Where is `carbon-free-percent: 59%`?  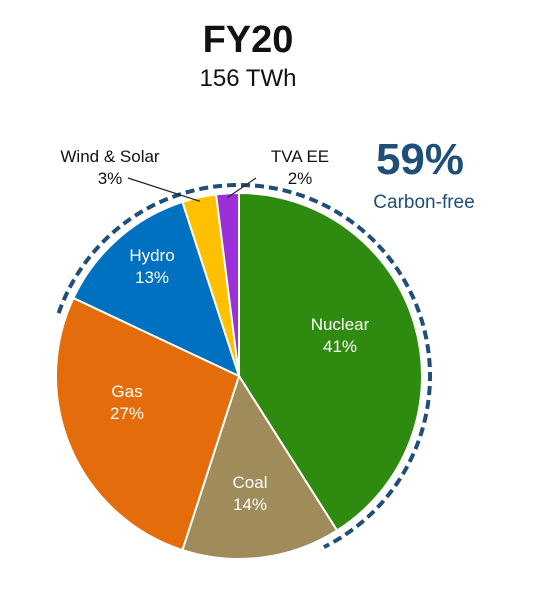 carbon-free-percent: 59% is located at coordinates (420, 159).